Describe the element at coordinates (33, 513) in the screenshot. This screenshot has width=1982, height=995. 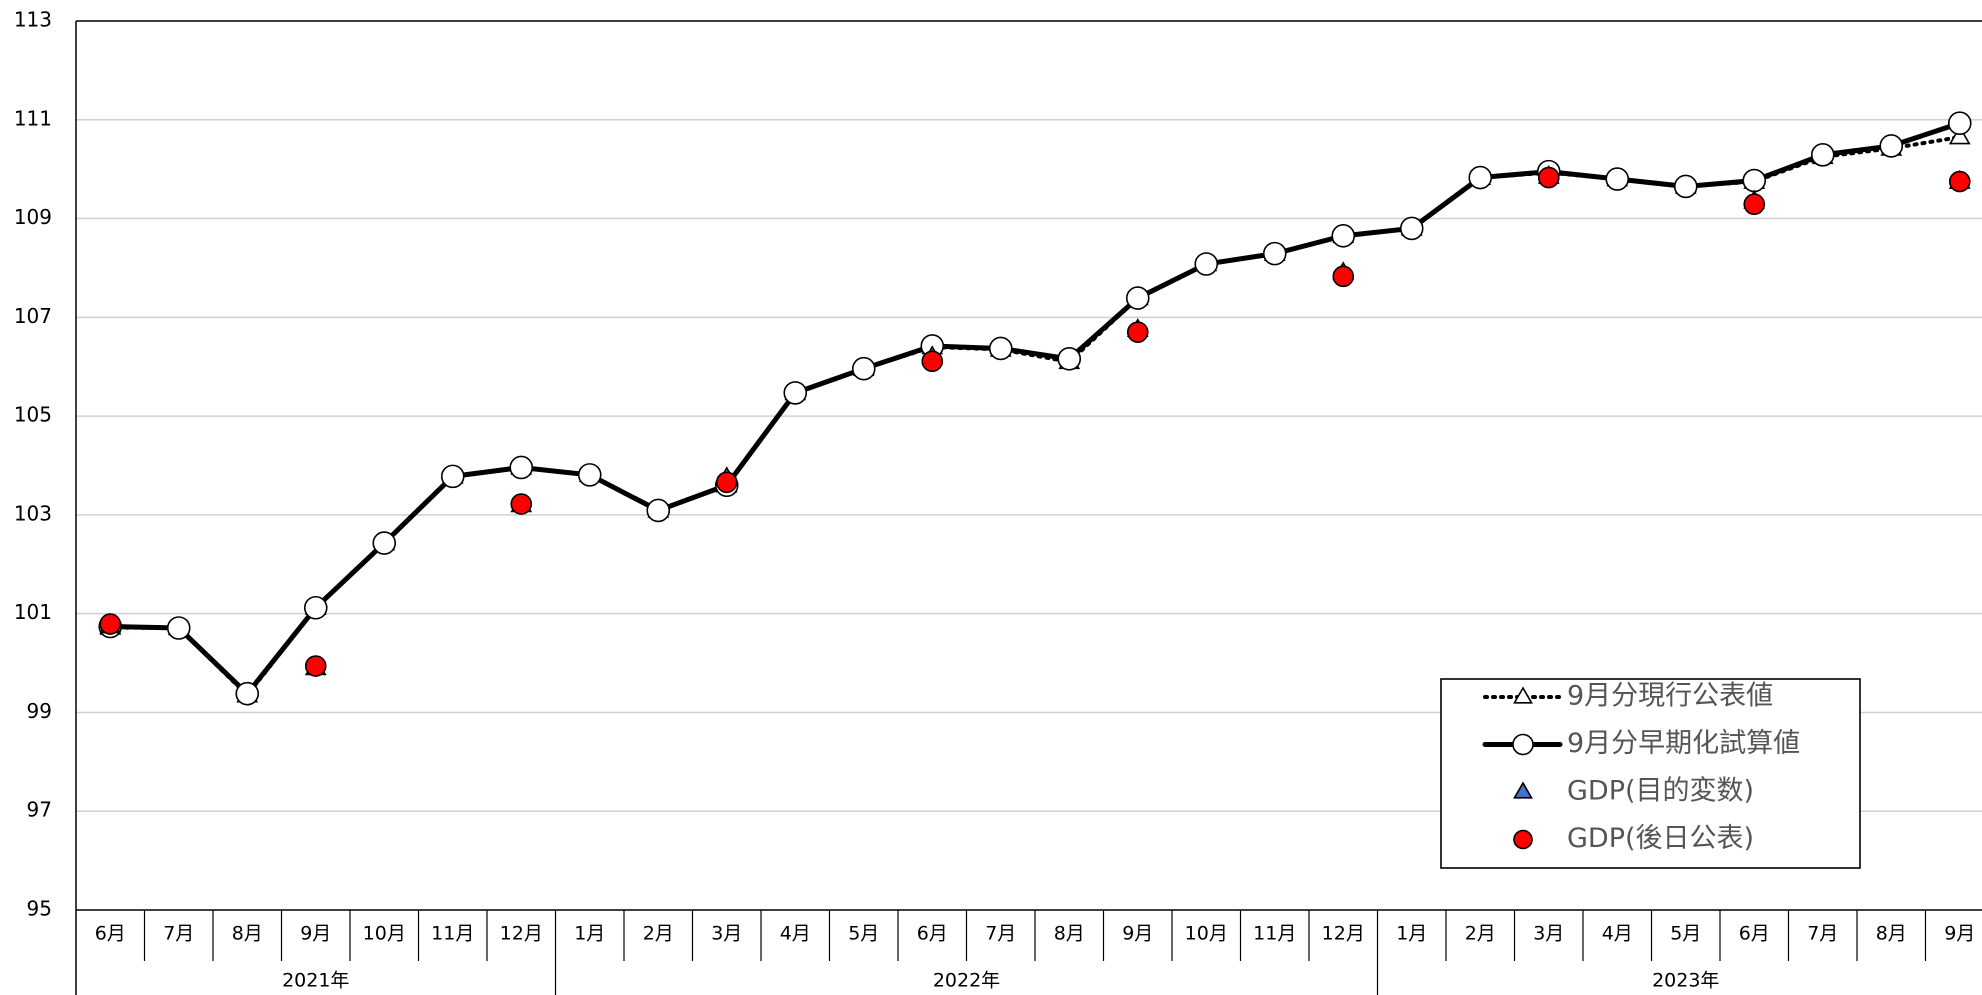
I see `y-tick-label: 103` at that location.